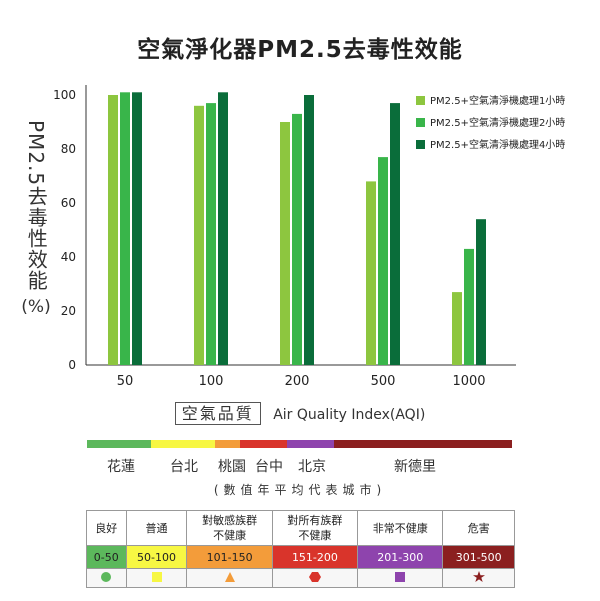 This screenshot has height=601, width=600. Describe the element at coordinates (315, 528) in the screenshot. I see `level-label: 對所有族群 不健康` at that location.